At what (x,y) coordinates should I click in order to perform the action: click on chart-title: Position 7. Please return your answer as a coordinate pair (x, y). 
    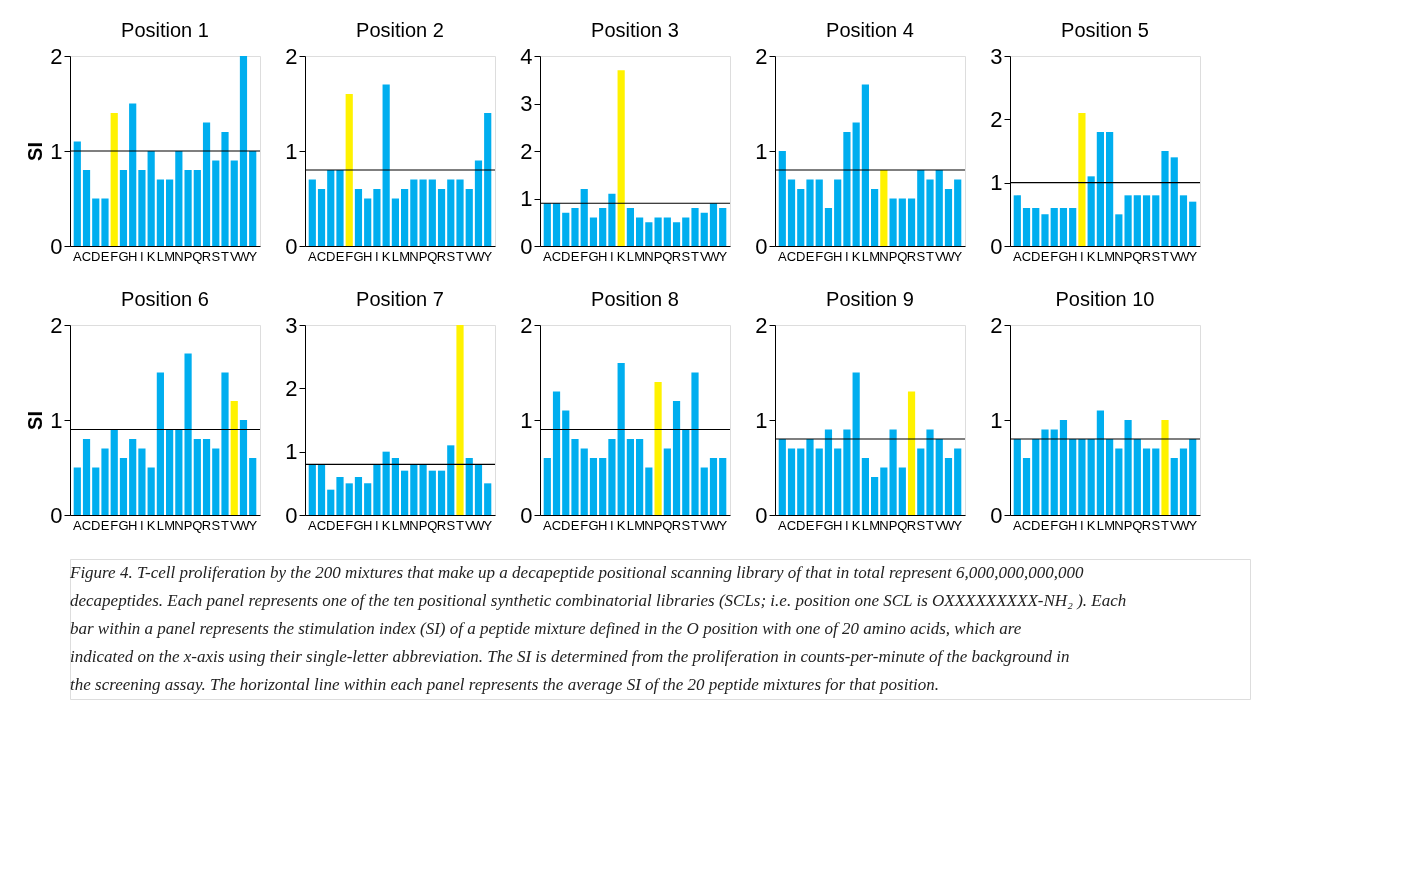
    Looking at the image, I should click on (400, 299).